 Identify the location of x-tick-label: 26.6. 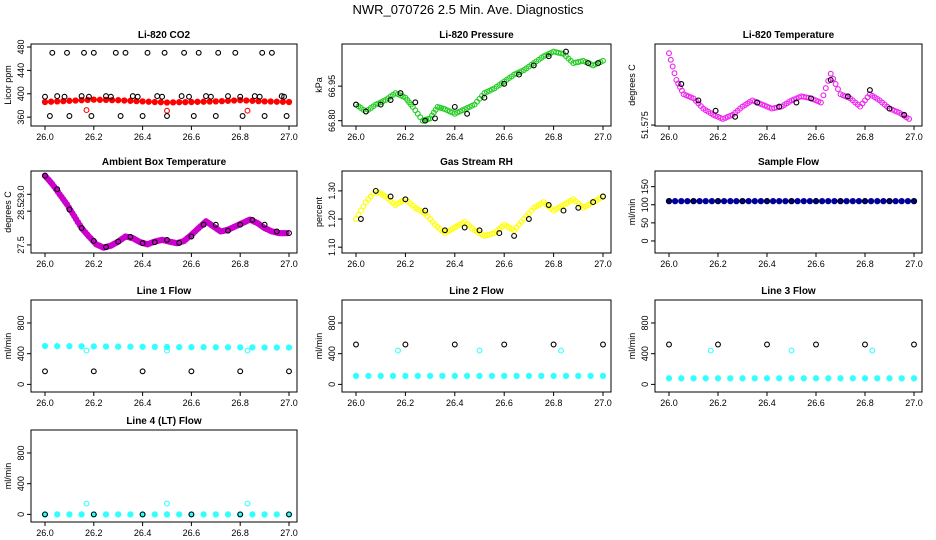
(816, 264).